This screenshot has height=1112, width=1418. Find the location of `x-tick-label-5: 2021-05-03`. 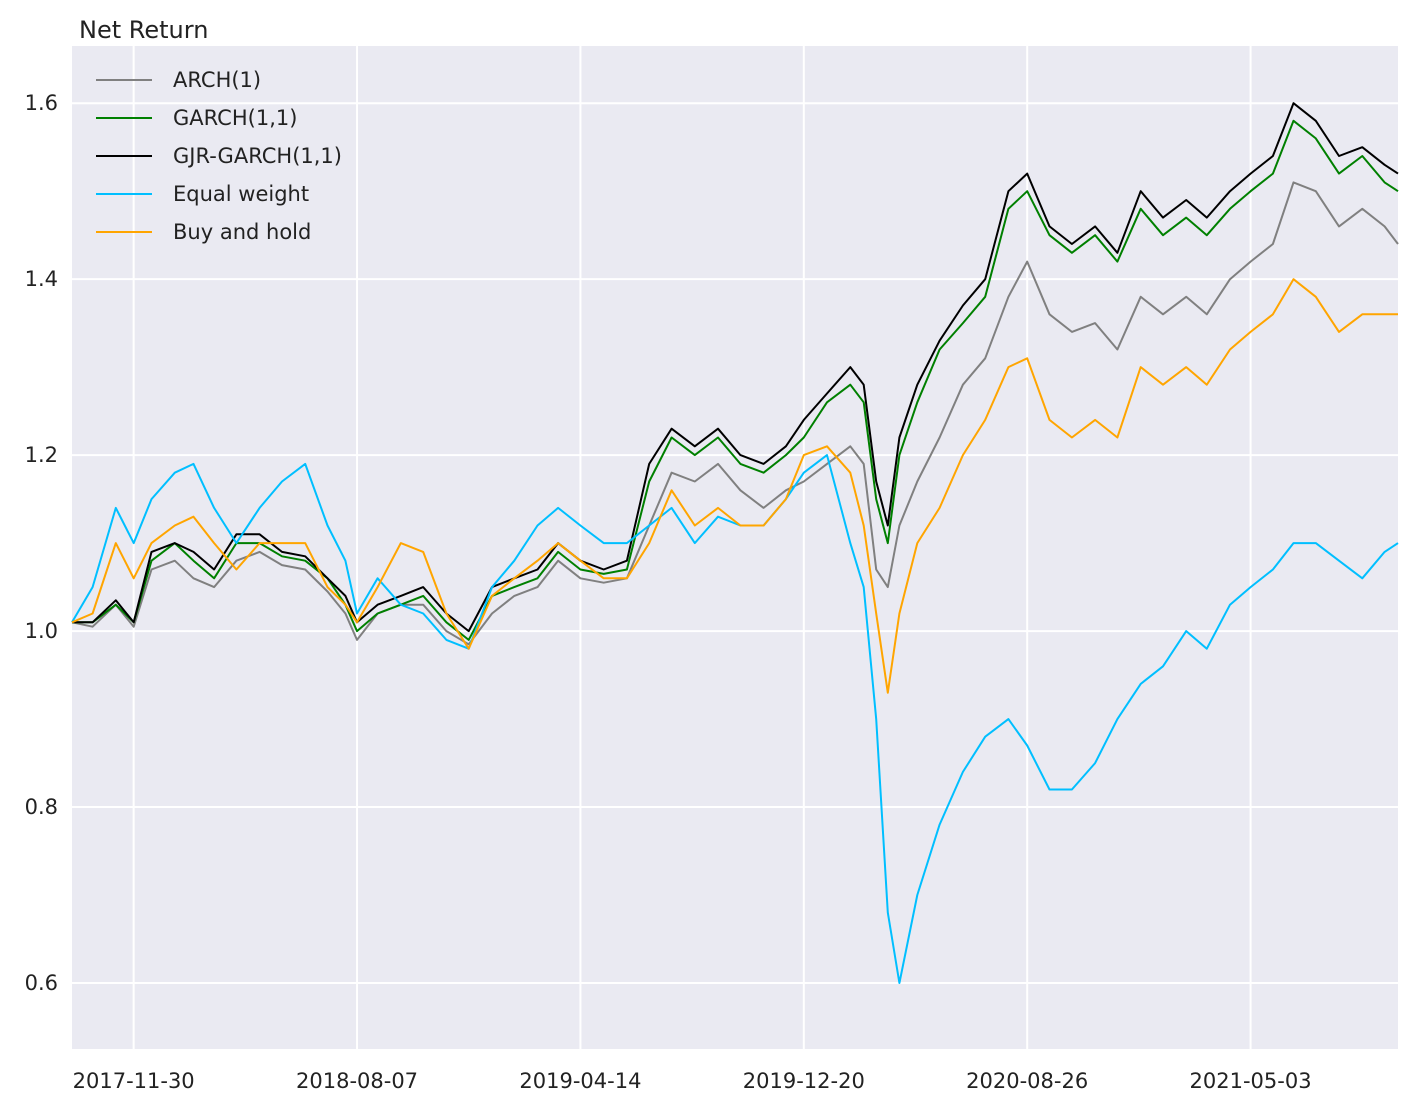

x-tick-label-5: 2021-05-03 is located at coordinates (1251, 1081).